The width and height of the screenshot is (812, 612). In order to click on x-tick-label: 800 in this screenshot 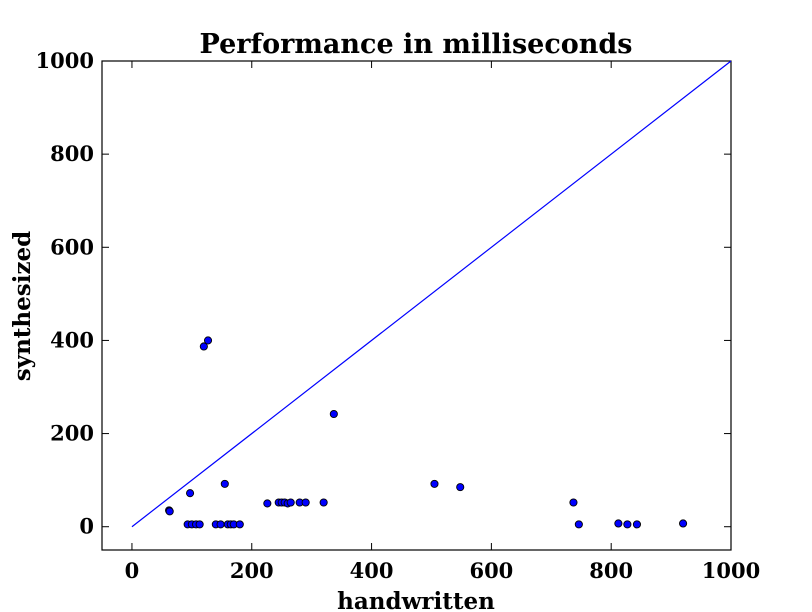, I will do `click(611, 570)`.